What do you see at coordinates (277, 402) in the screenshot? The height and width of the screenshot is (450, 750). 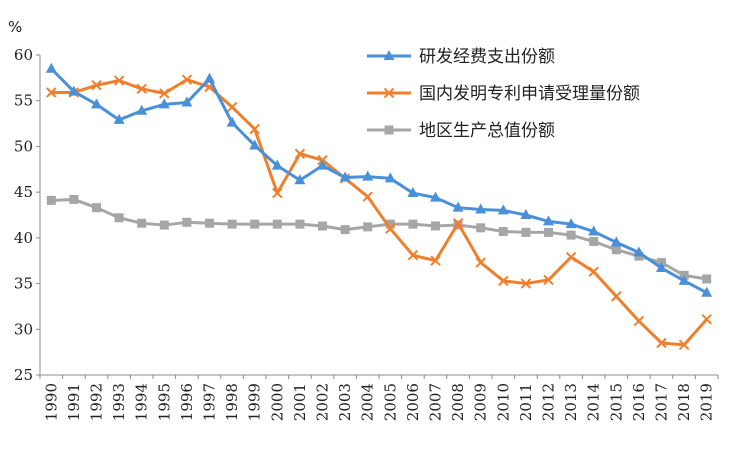 I see `x-tick-label: 2000` at bounding box center [277, 402].